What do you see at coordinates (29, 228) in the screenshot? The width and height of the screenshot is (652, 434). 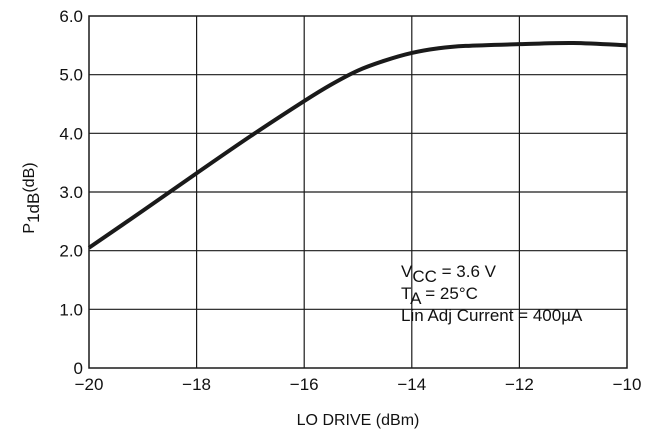 I see `y-axis-title-main: P` at bounding box center [29, 228].